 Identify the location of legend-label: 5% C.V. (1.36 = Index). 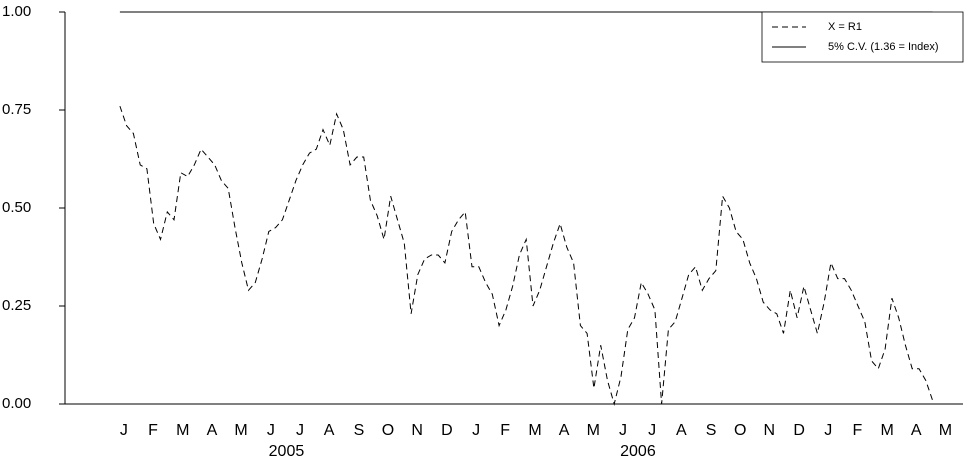
(883, 47).